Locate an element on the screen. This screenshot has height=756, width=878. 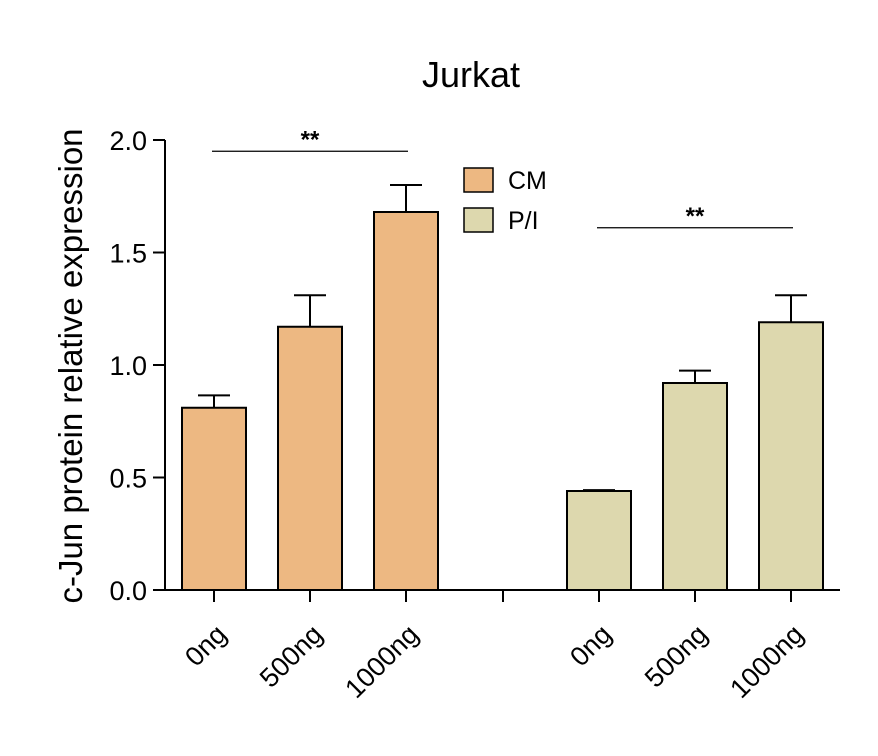
y-tick-label: 2.0 is located at coordinates (128, 141).